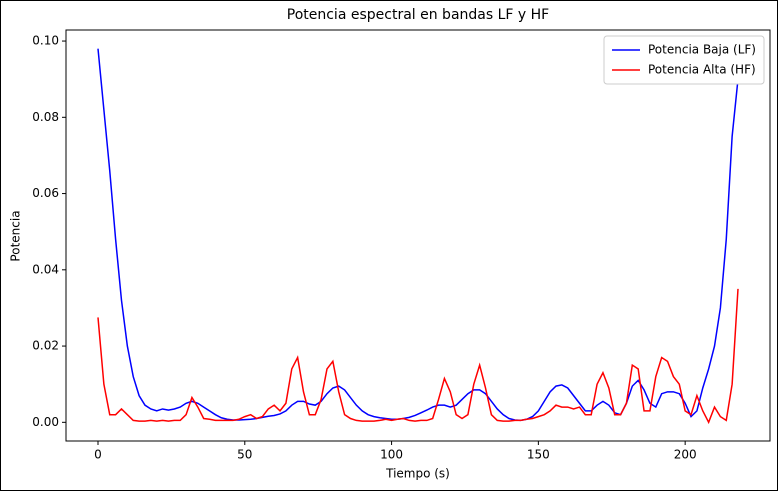 The image size is (778, 491). I want to click on x-axis-label: Tiempo (s), so click(417, 474).